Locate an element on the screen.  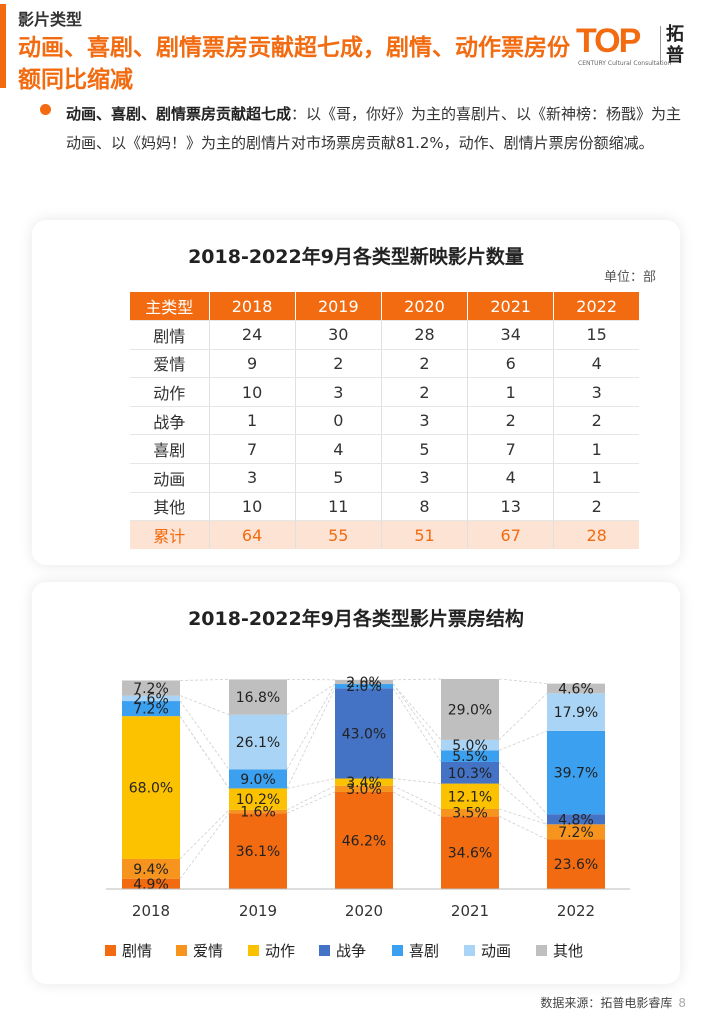
data-label: 9.4% is located at coordinates (151, 870).